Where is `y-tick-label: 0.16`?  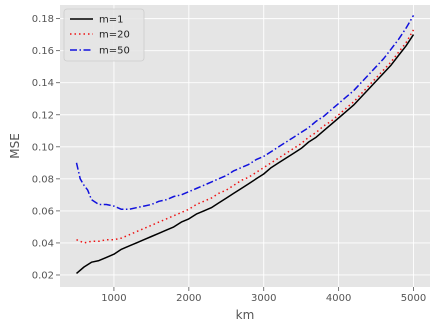 y-tick-label: 0.16 is located at coordinates (43, 51).